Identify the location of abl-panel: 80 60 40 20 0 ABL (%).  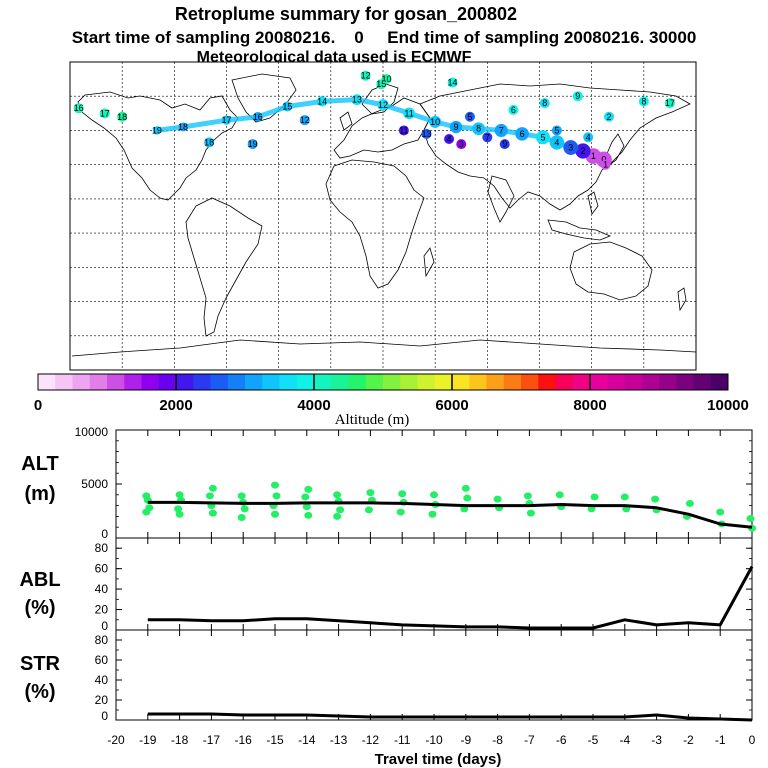
(386, 585).